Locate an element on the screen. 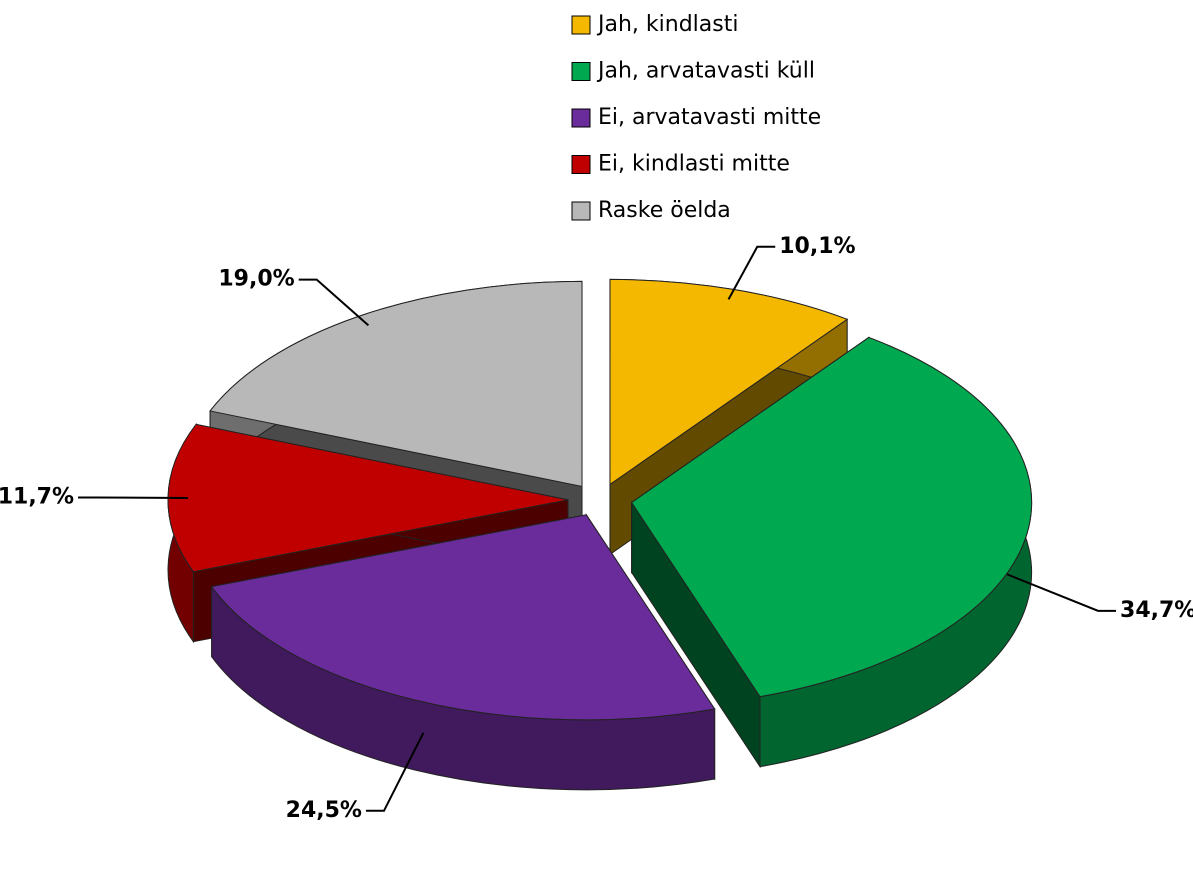 This screenshot has width=1193, height=877. data-label: 19,0% is located at coordinates (256, 279).